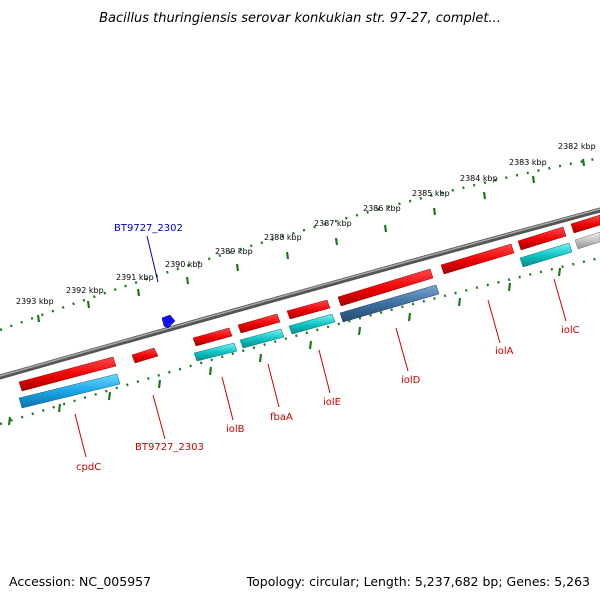  I want to click on tick-label-2389: 2389 kbp, so click(234, 251).